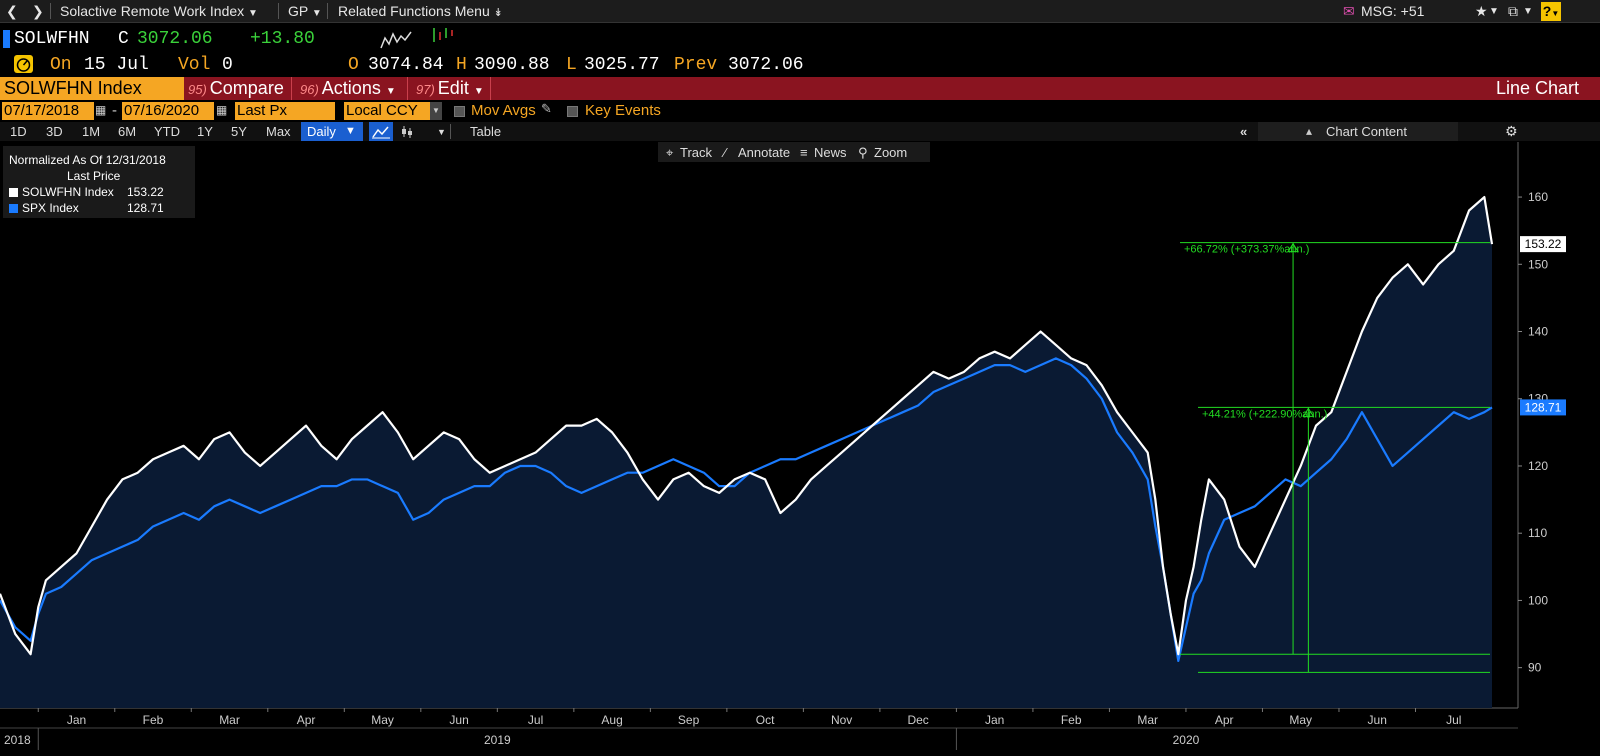  Describe the element at coordinates (13, 208) in the screenshot. I see `legend-swatch` at that location.